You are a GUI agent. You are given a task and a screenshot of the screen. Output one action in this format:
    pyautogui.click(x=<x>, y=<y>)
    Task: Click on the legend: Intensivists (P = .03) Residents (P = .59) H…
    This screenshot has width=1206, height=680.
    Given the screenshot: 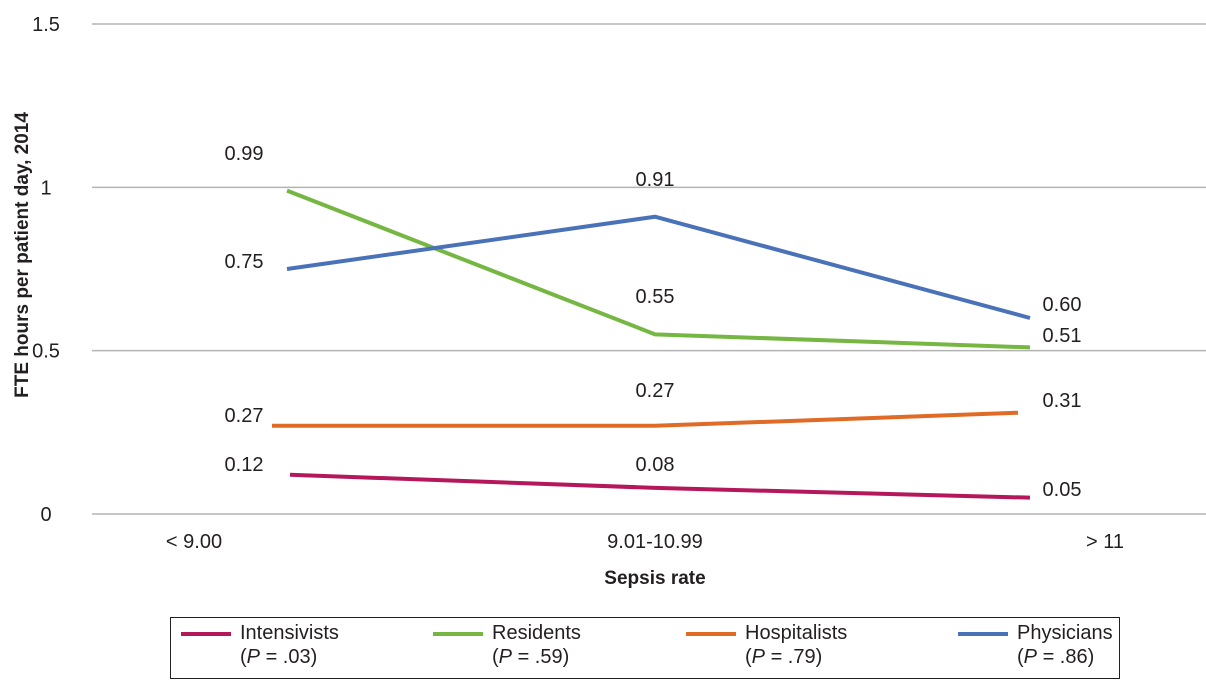 What is the action you would take?
    pyautogui.click(x=645, y=648)
    